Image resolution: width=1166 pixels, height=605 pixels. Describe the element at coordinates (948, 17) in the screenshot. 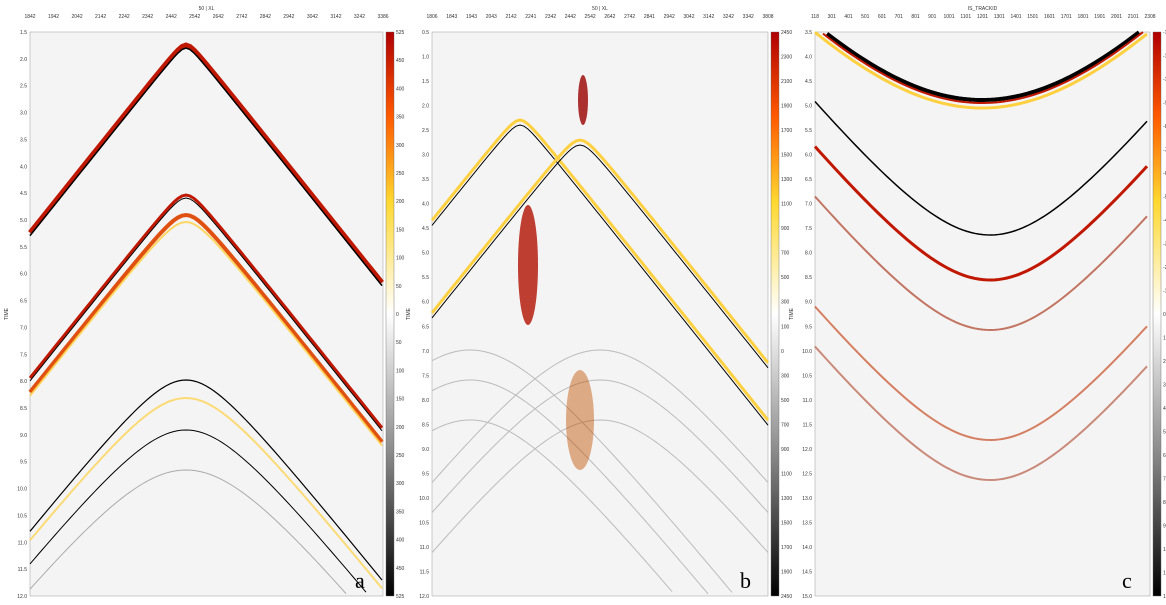

I see `x-tick-label: 1001` at that location.